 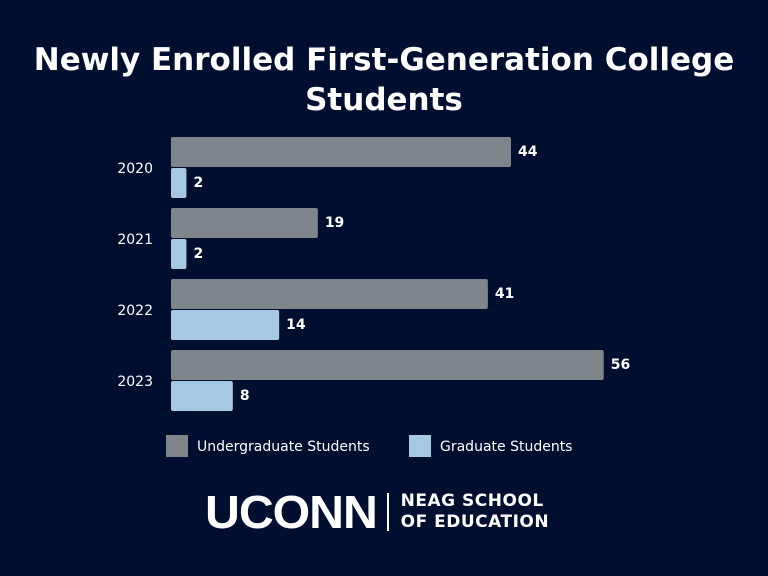 I want to click on bar-graduate-2022, so click(x=225, y=325).